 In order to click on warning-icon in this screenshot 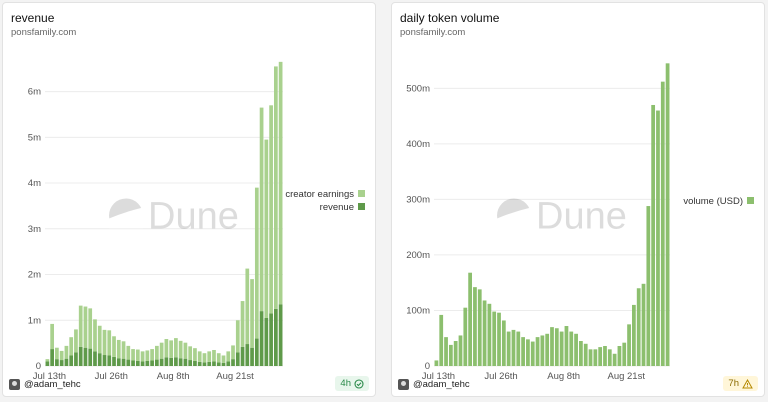, I will do `click(747, 383)`.